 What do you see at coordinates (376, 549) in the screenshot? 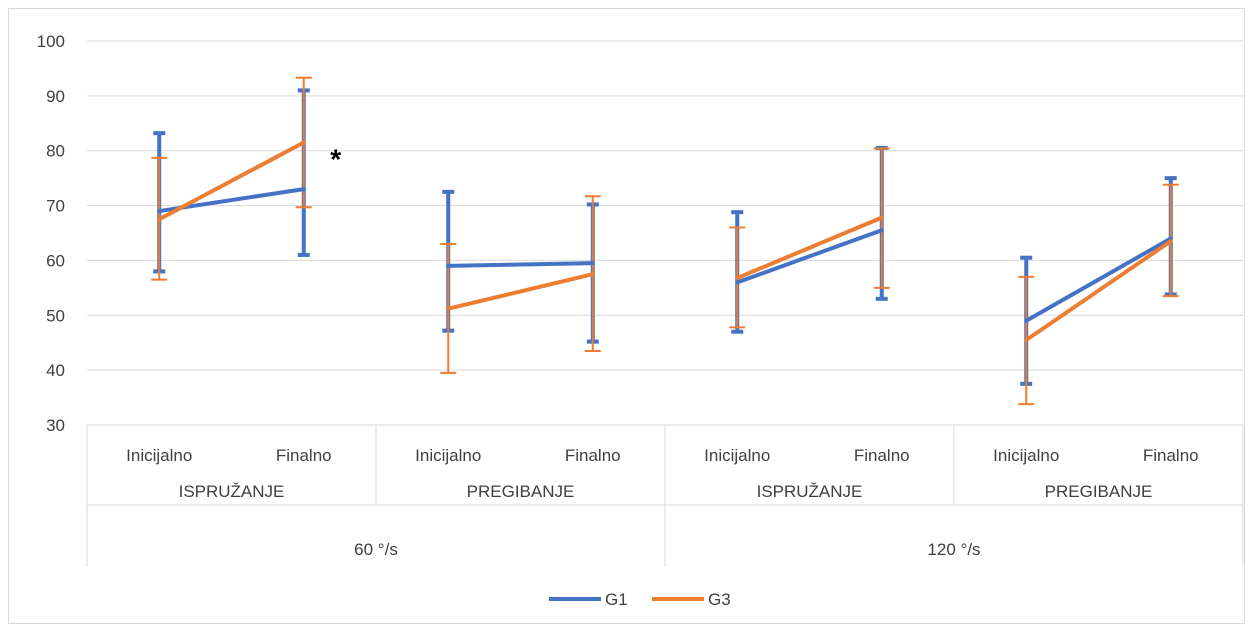
I see `speed-label: 60 °/s` at bounding box center [376, 549].